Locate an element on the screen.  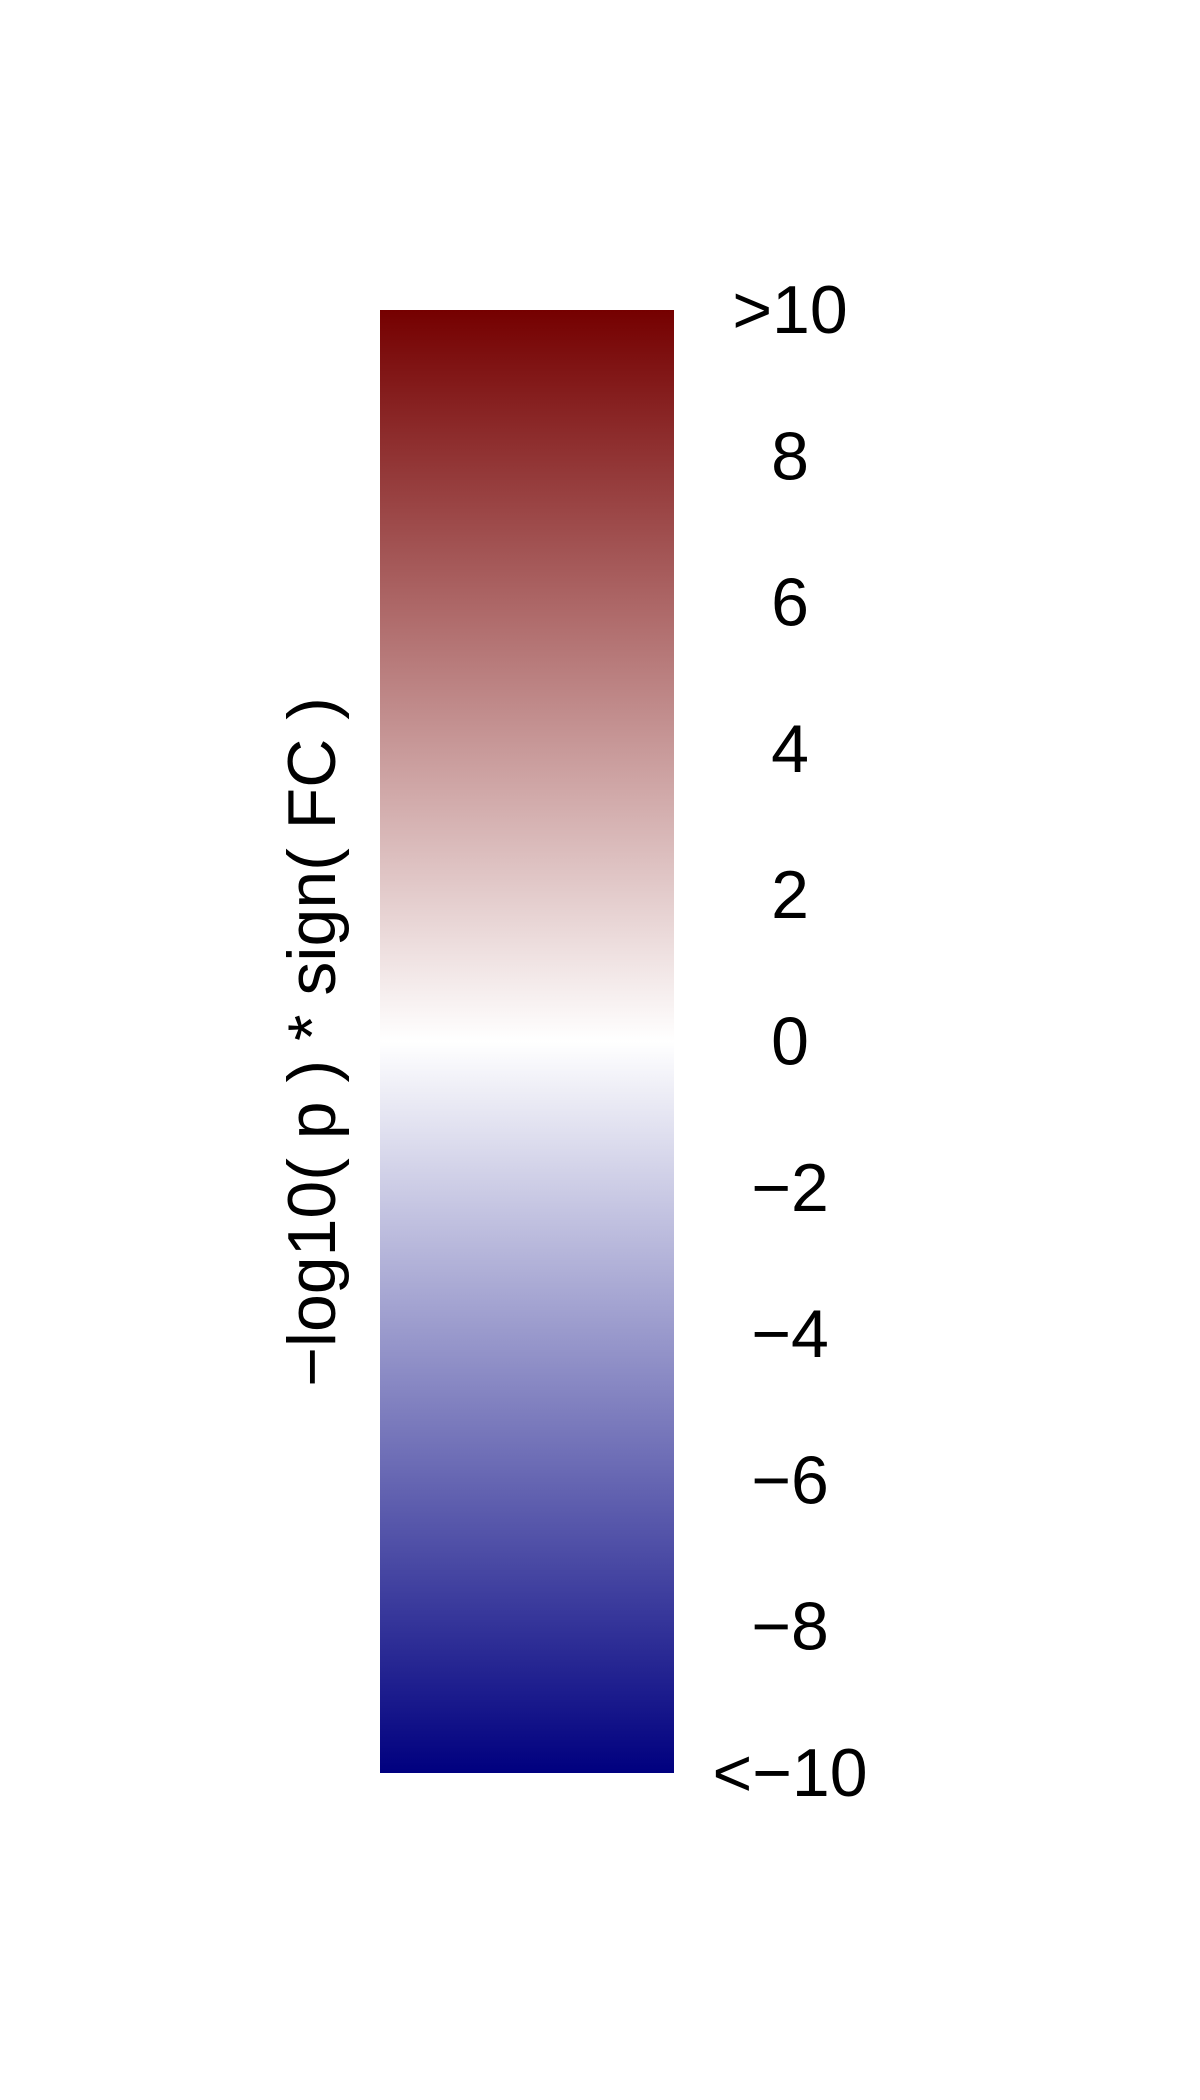
tick-label: 6 is located at coordinates (790, 603).